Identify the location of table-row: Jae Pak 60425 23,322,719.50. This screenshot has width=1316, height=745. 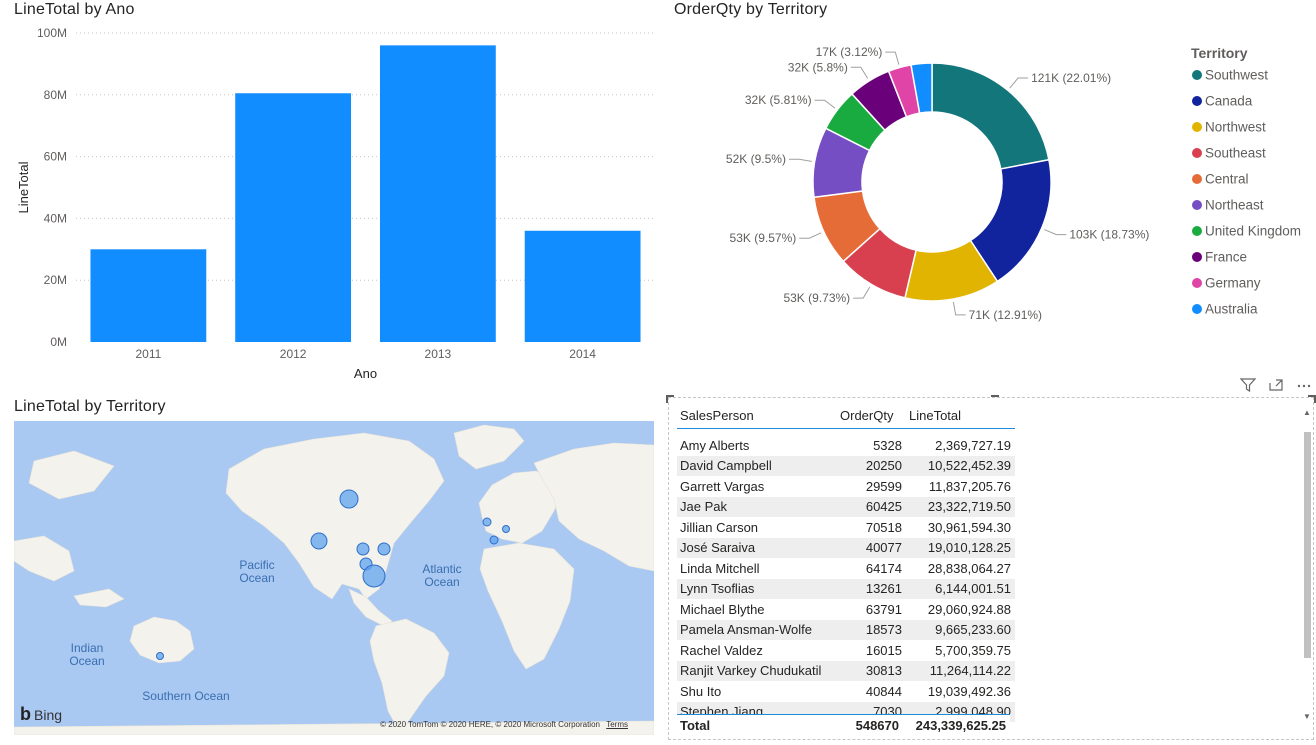
(846, 506).